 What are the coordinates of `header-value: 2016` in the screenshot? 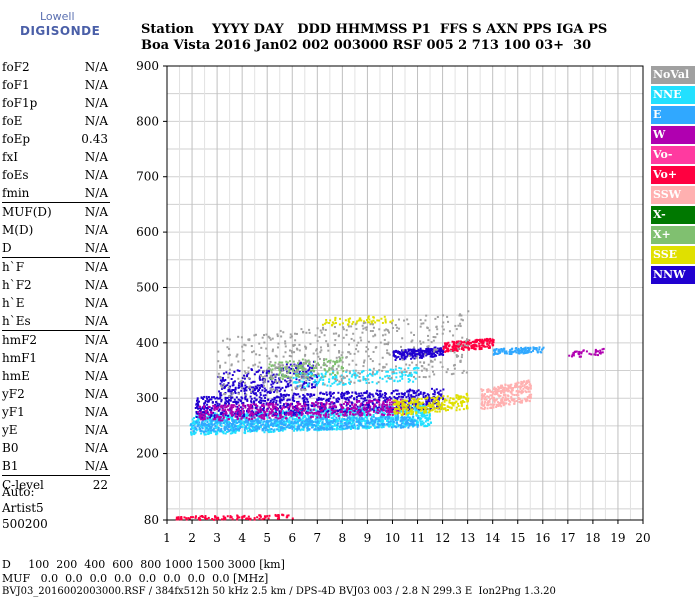 It's located at (232, 45).